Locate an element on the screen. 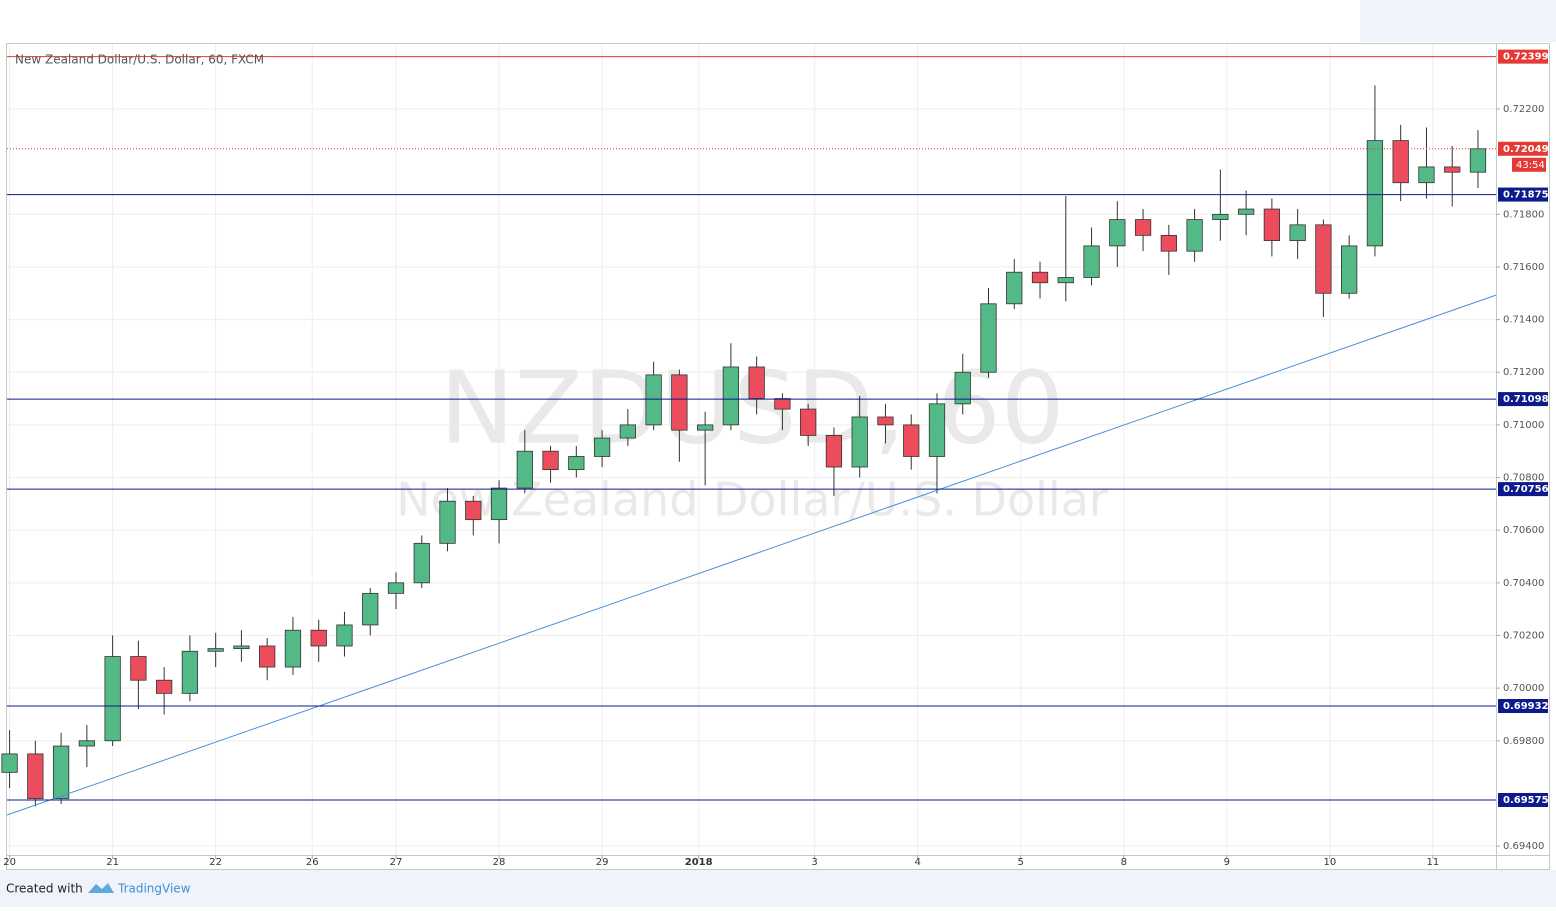 The image size is (1556, 911). y-tick-label: 0.71000 is located at coordinates (1523, 425).